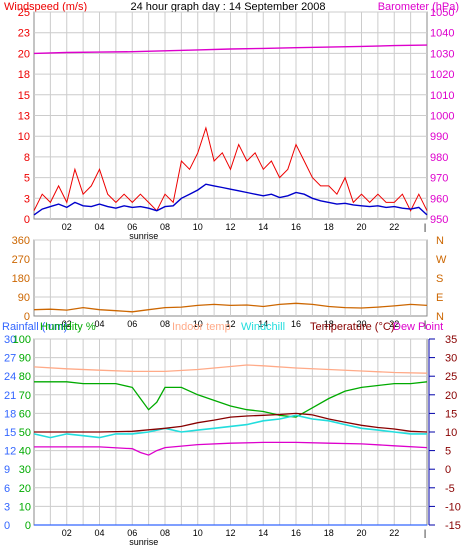 This screenshot has width=463, height=556. I want to click on humidity-tick: 60, so click(25, 414).